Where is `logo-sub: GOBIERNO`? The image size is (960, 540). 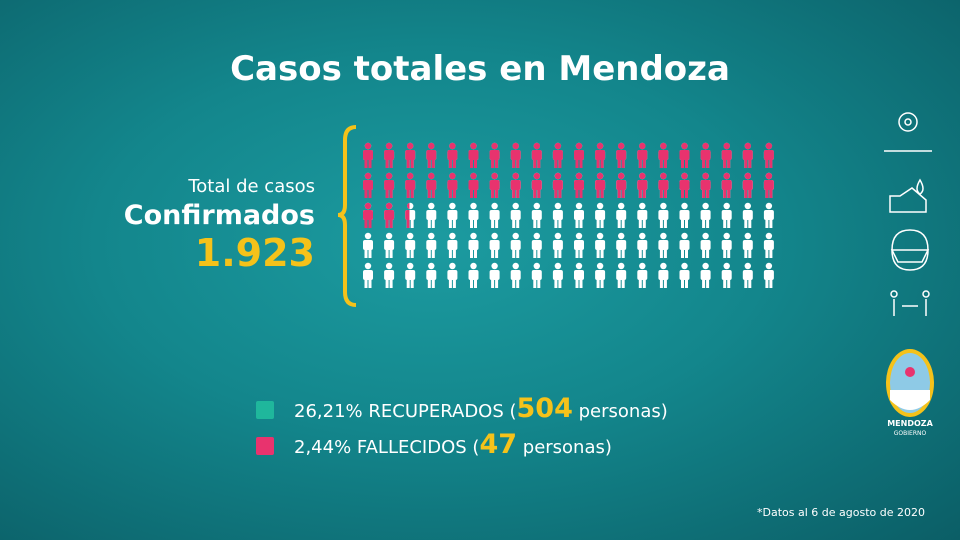
logo-sub: GOBIERNO is located at coordinates (910, 433).